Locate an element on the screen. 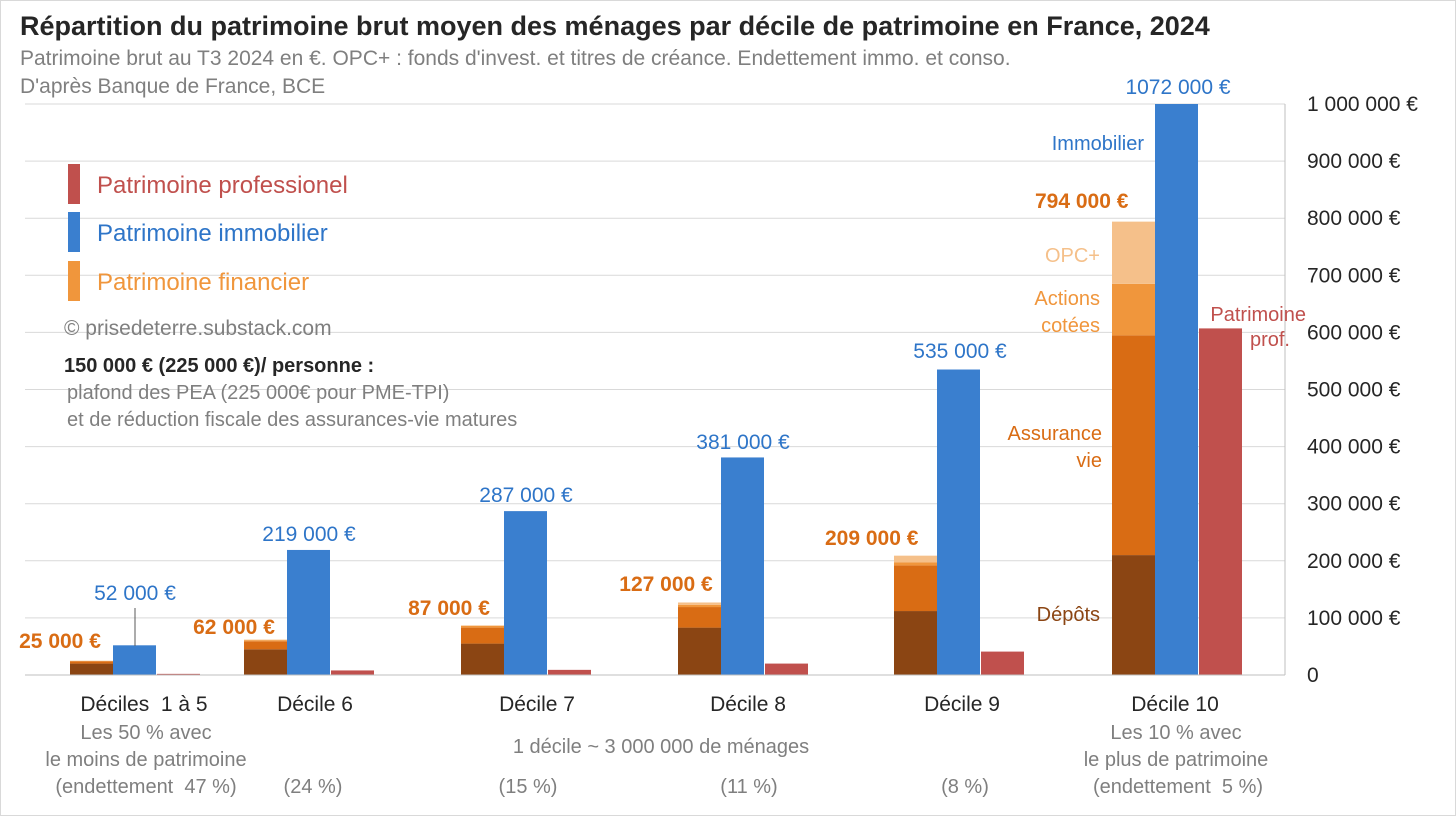 This screenshot has height=816, width=1456. legend-swatch-financier is located at coordinates (74, 281).